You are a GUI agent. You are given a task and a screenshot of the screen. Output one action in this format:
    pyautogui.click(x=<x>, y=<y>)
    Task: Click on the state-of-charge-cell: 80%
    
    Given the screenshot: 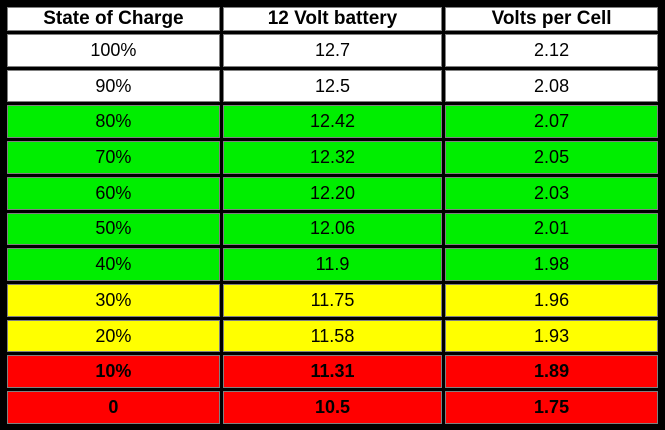 What is the action you would take?
    pyautogui.click(x=113, y=122)
    